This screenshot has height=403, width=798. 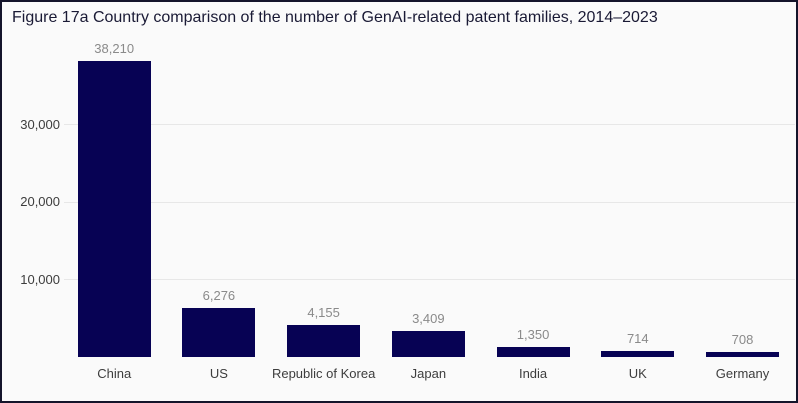 I want to click on bar-republic-of-korea, so click(x=324, y=340).